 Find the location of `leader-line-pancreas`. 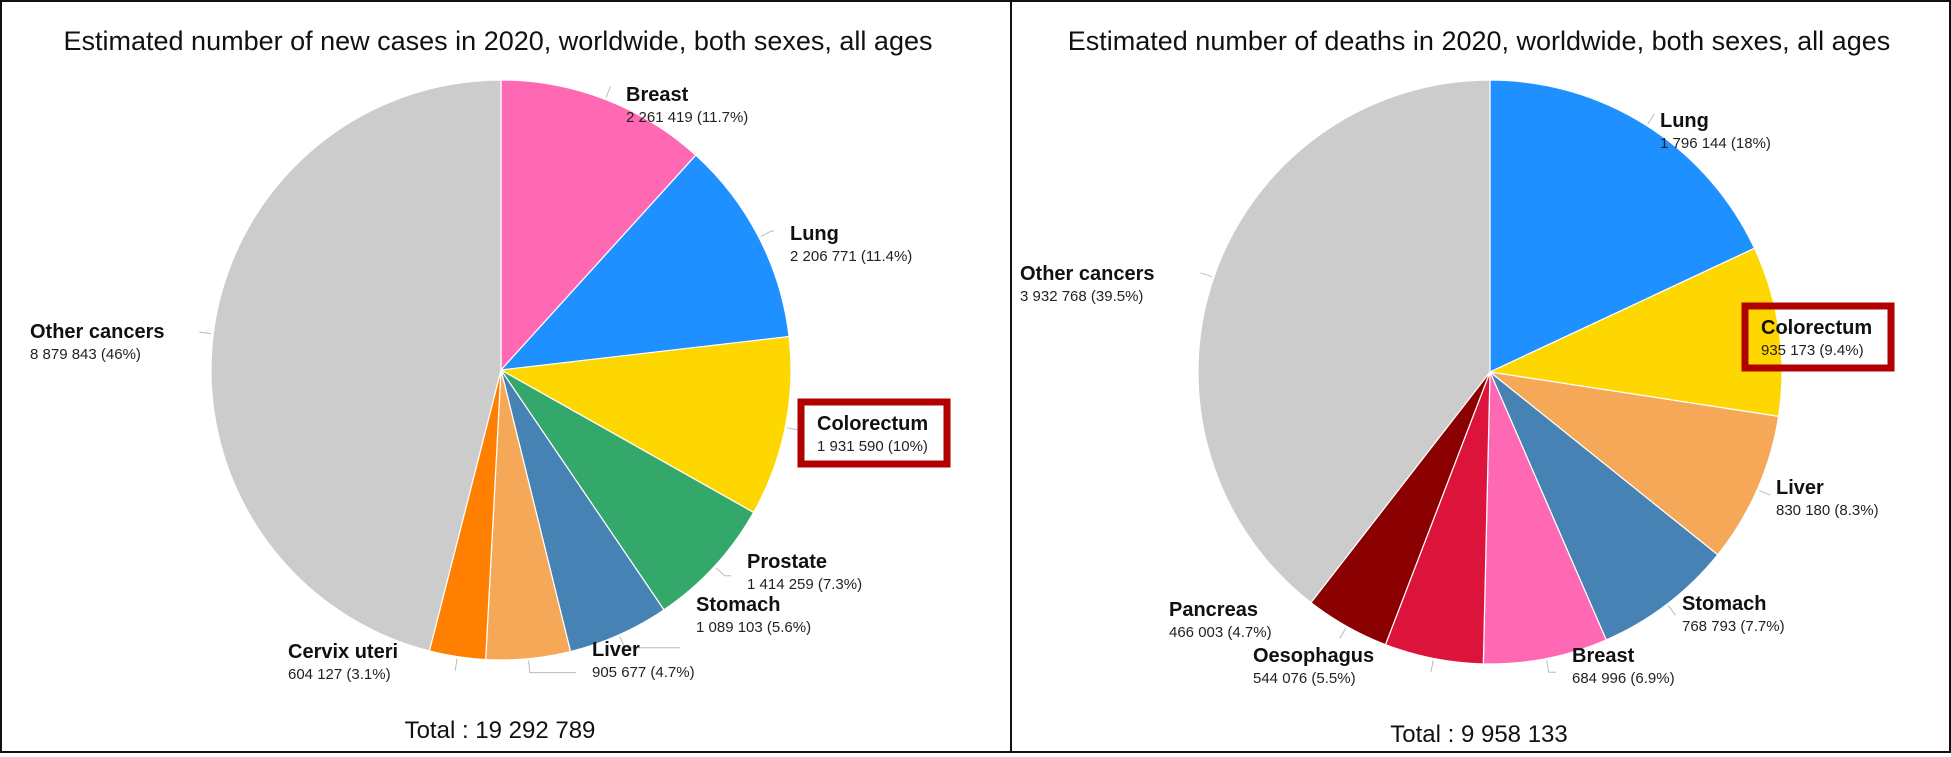

leader-line-pancreas is located at coordinates (1343, 633).